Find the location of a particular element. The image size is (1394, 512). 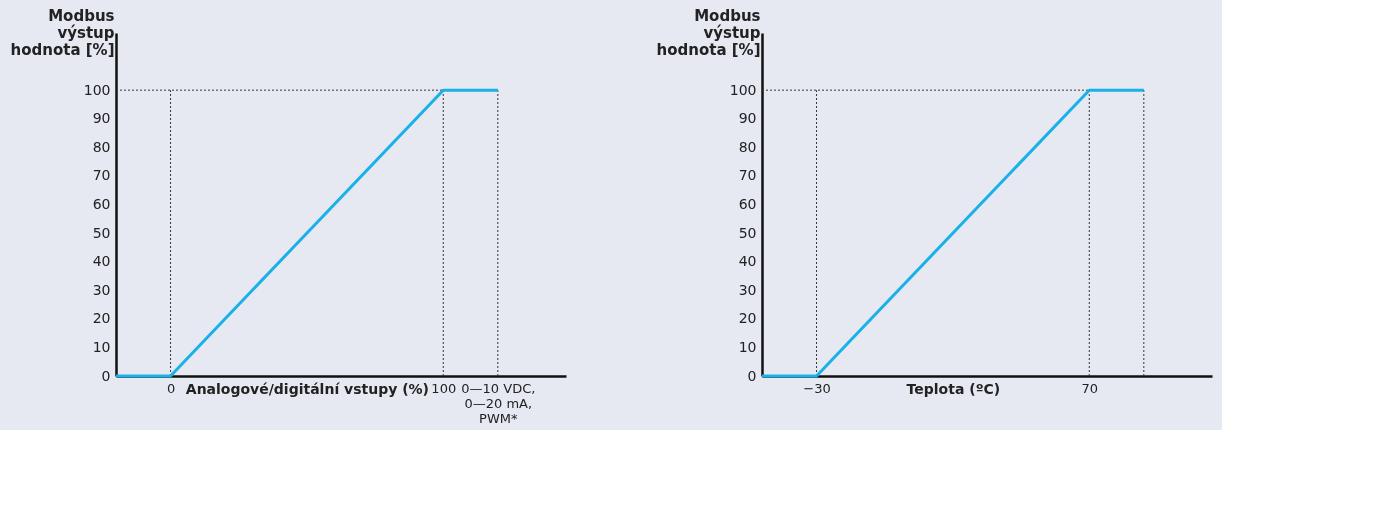

x-tick-label: 70 is located at coordinates (1090, 388).